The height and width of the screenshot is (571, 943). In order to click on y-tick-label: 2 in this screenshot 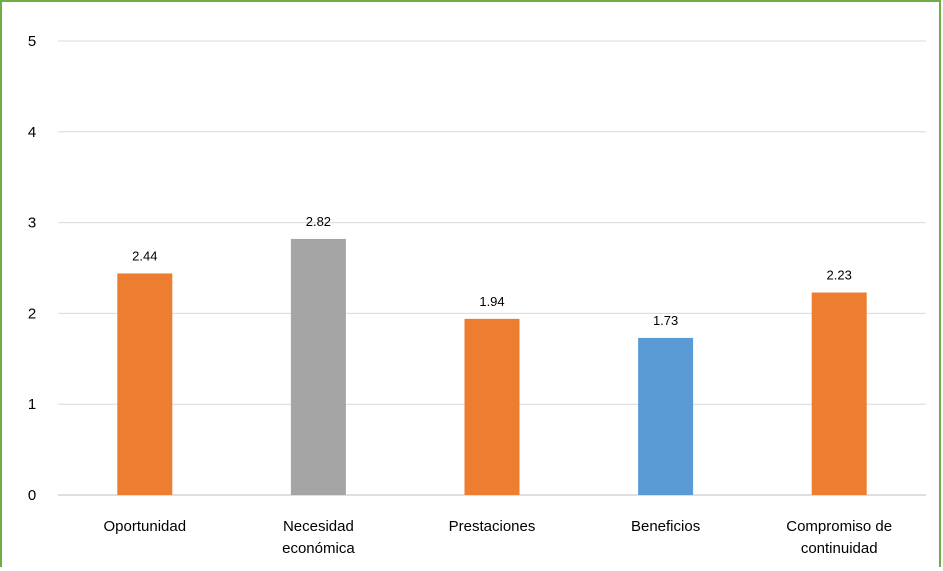, I will do `click(32, 313)`.